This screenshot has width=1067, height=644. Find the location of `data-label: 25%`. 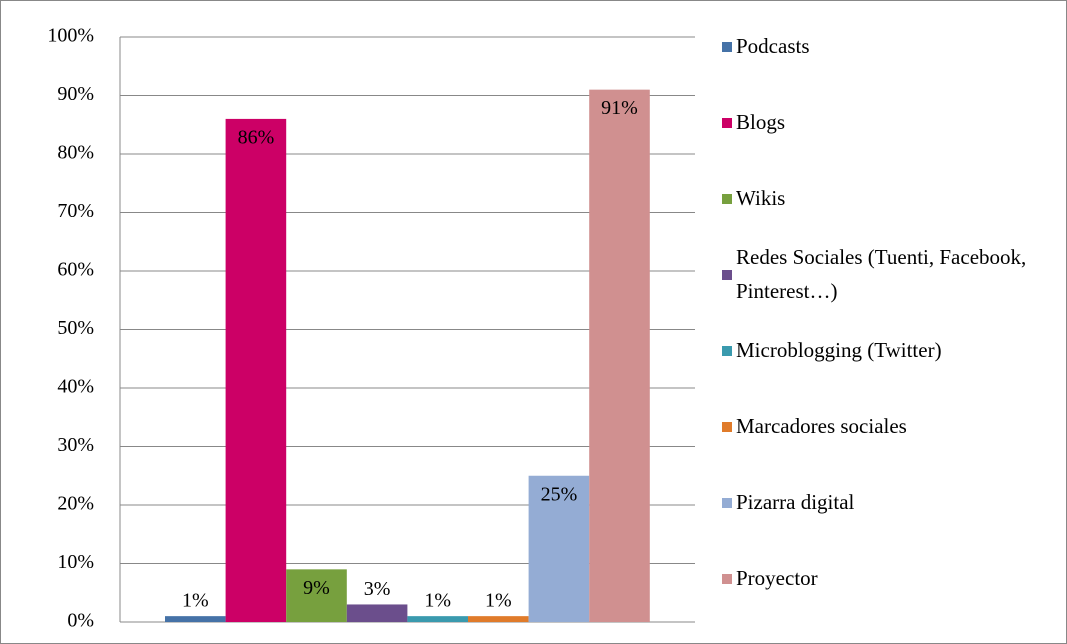

data-label: 25% is located at coordinates (559, 494).